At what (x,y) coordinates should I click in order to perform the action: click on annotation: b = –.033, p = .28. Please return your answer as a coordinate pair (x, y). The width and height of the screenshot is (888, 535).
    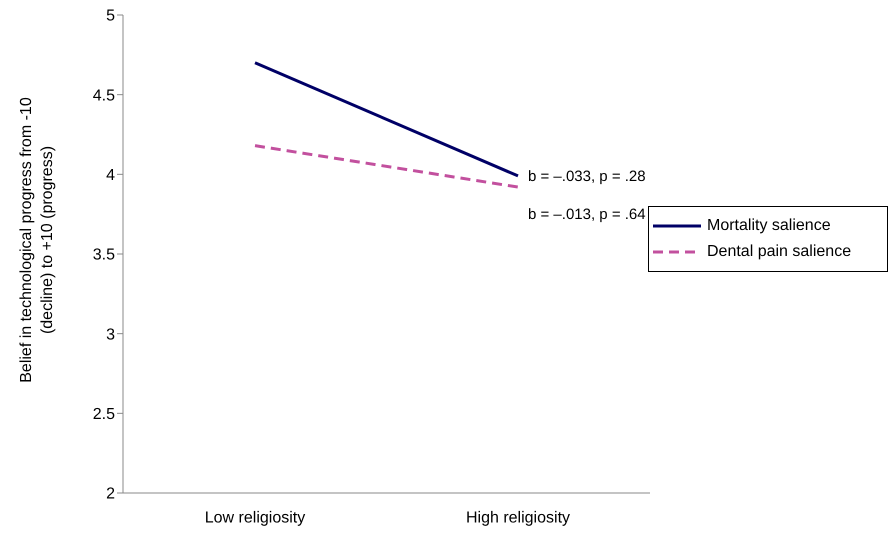
    Looking at the image, I should click on (587, 177).